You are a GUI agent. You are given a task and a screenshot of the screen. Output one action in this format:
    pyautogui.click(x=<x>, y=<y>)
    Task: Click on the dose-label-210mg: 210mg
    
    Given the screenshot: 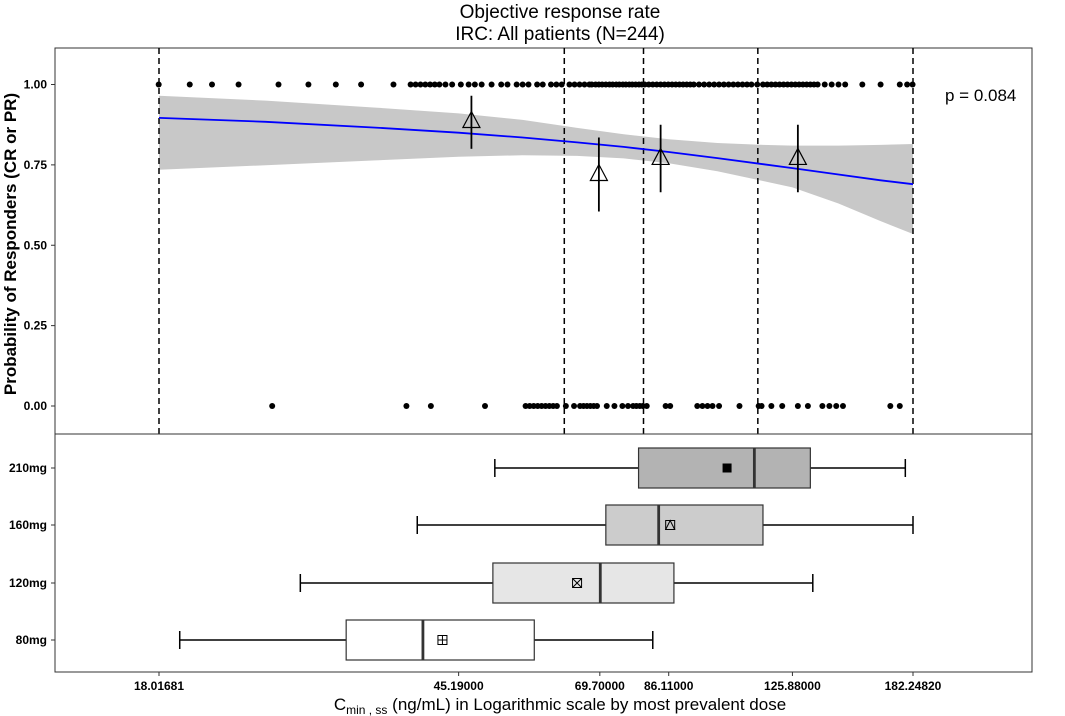 What is the action you would take?
    pyautogui.click(x=28, y=468)
    